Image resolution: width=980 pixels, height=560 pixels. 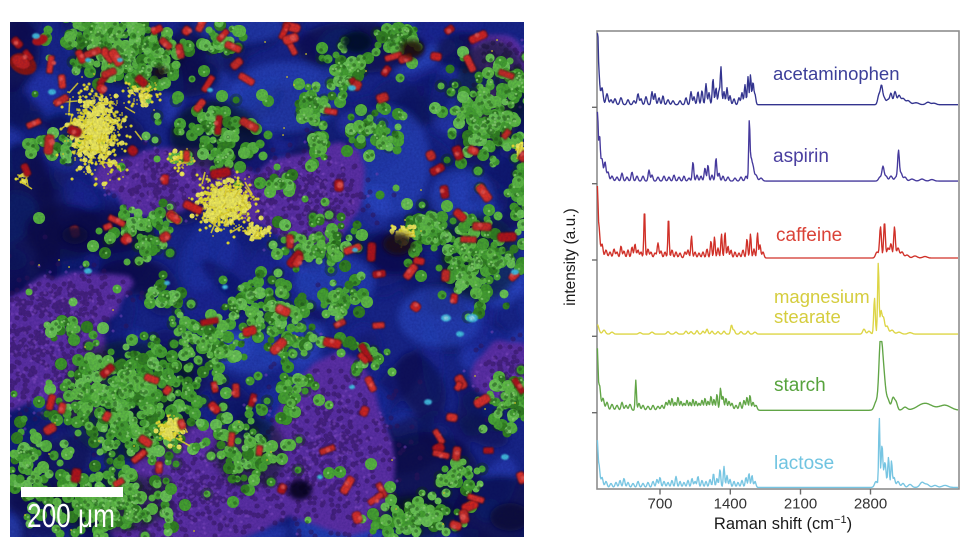 I want to click on svg-text: magnesium, so click(x=822, y=296).